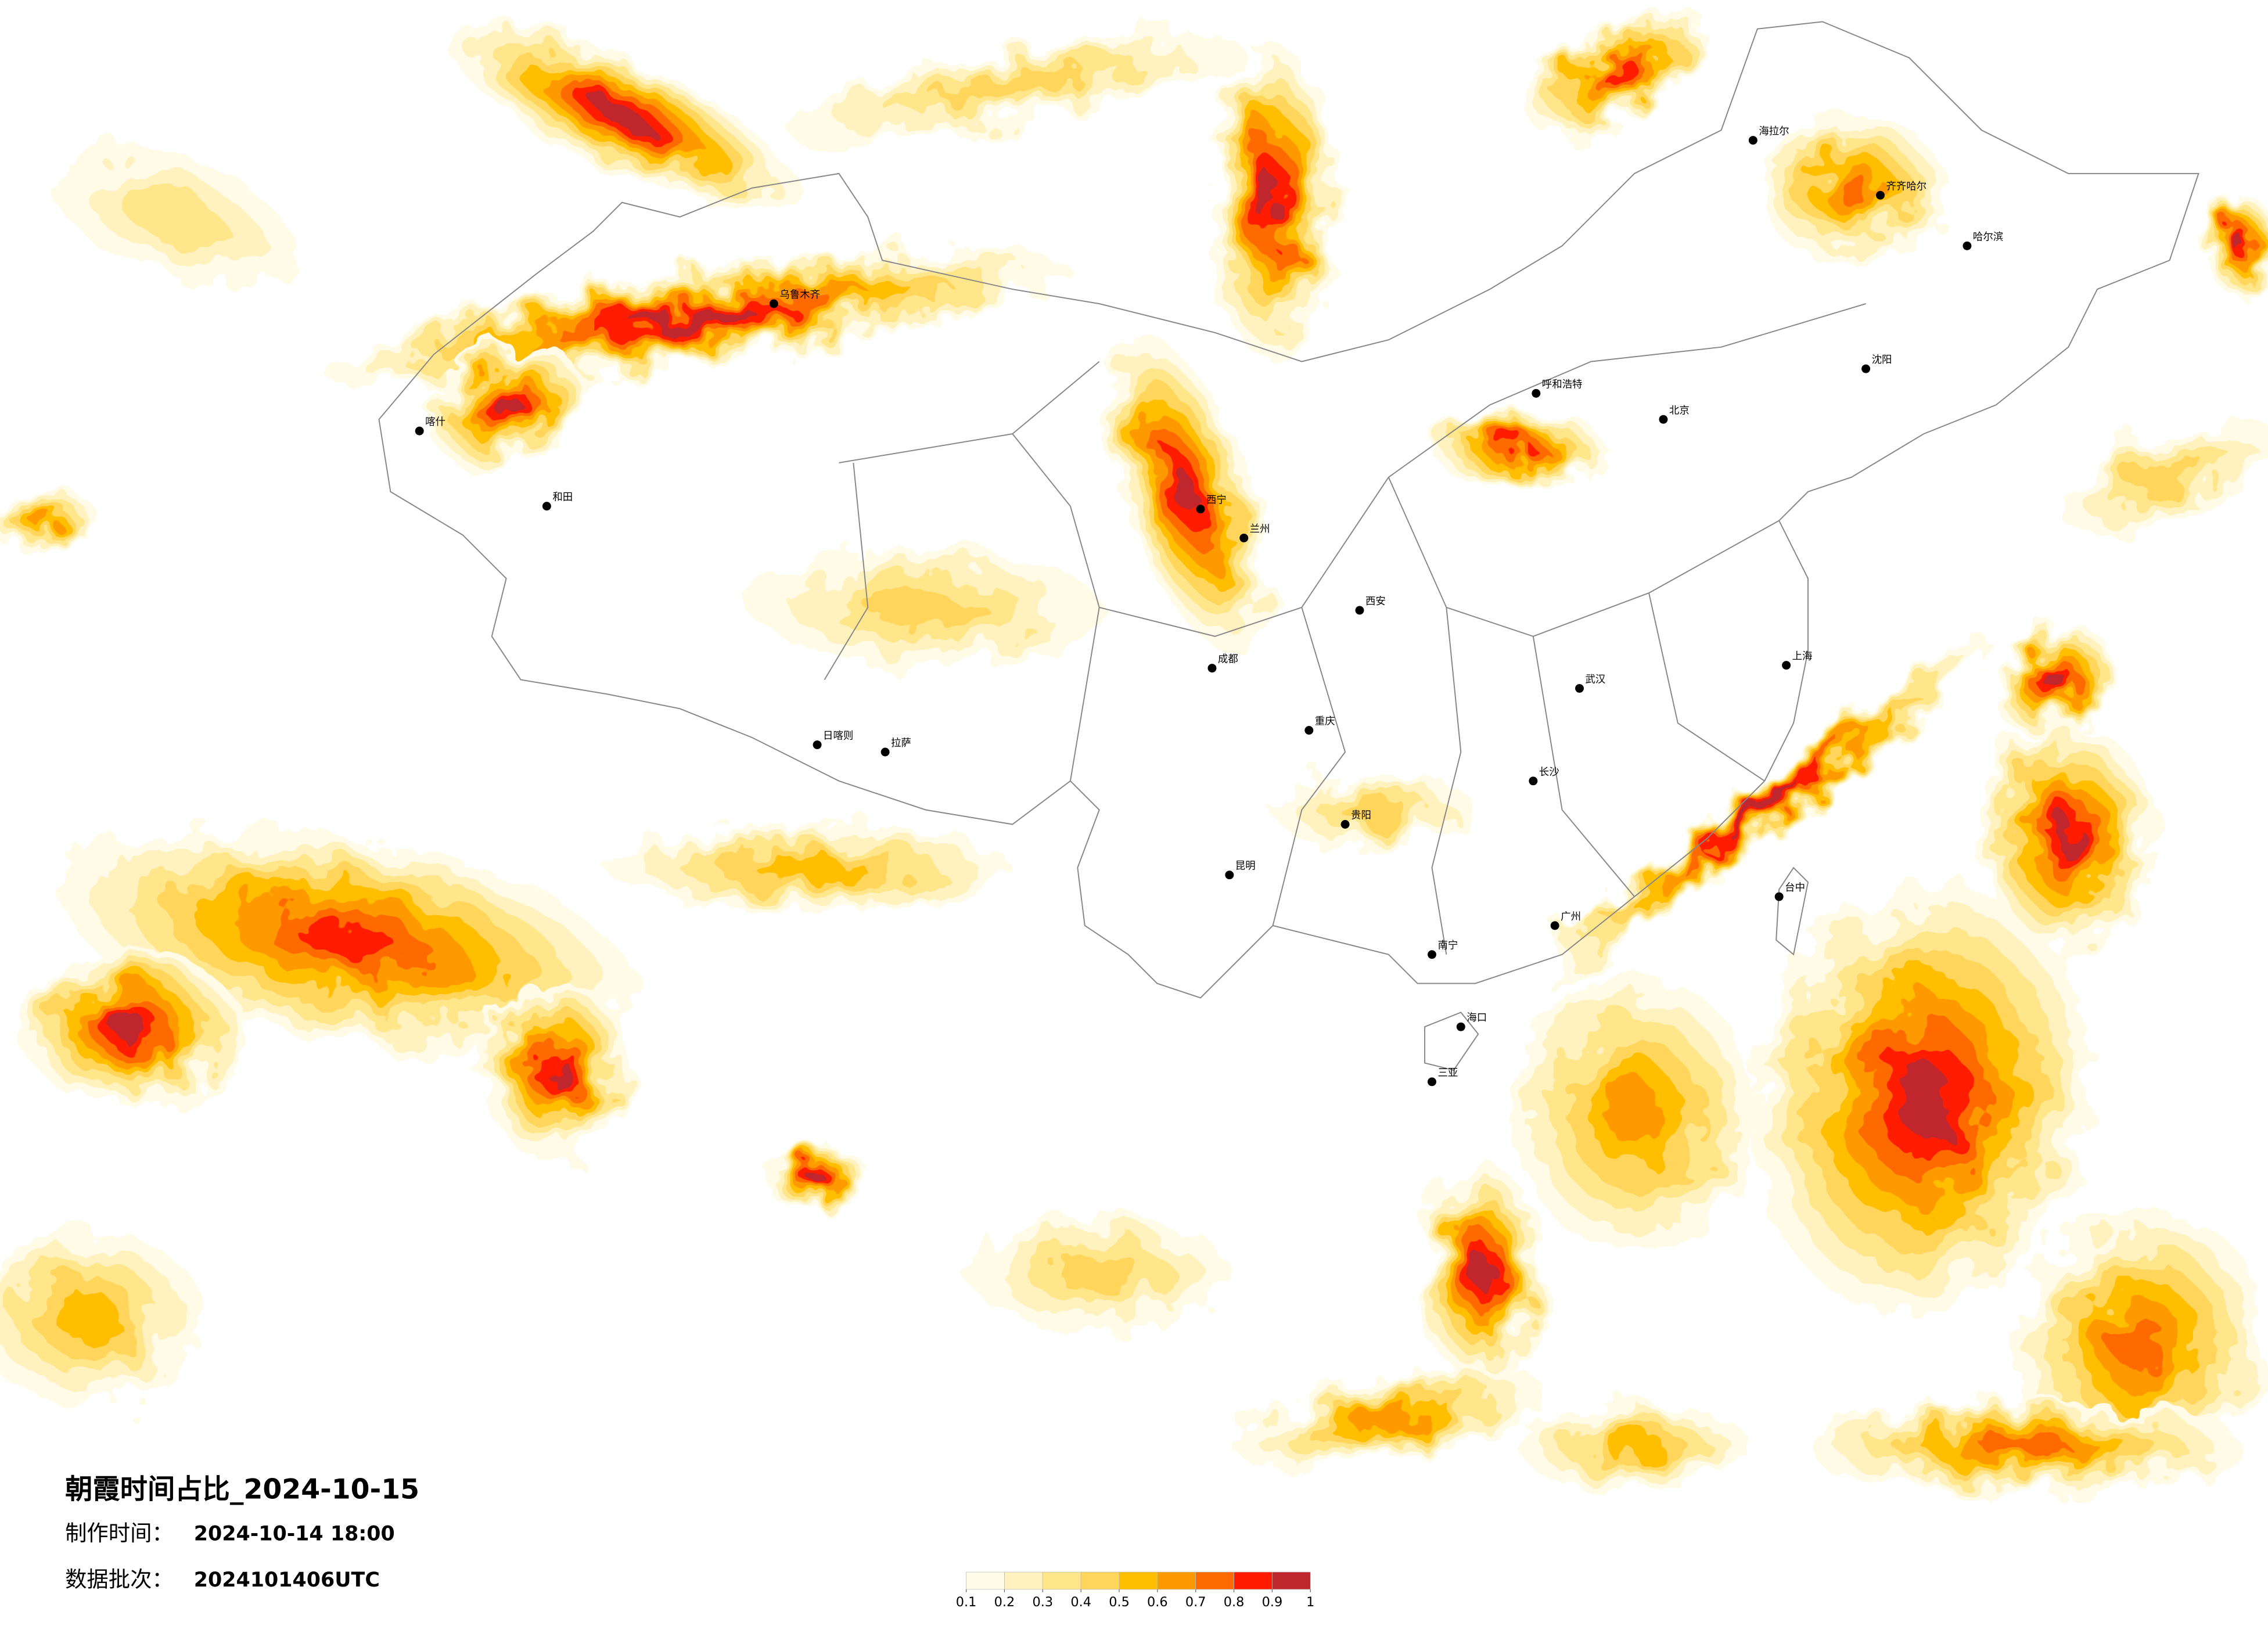 This screenshot has height=1626, width=2268. What do you see at coordinates (1549, 772) in the screenshot?
I see `city-label: 长沙` at bounding box center [1549, 772].